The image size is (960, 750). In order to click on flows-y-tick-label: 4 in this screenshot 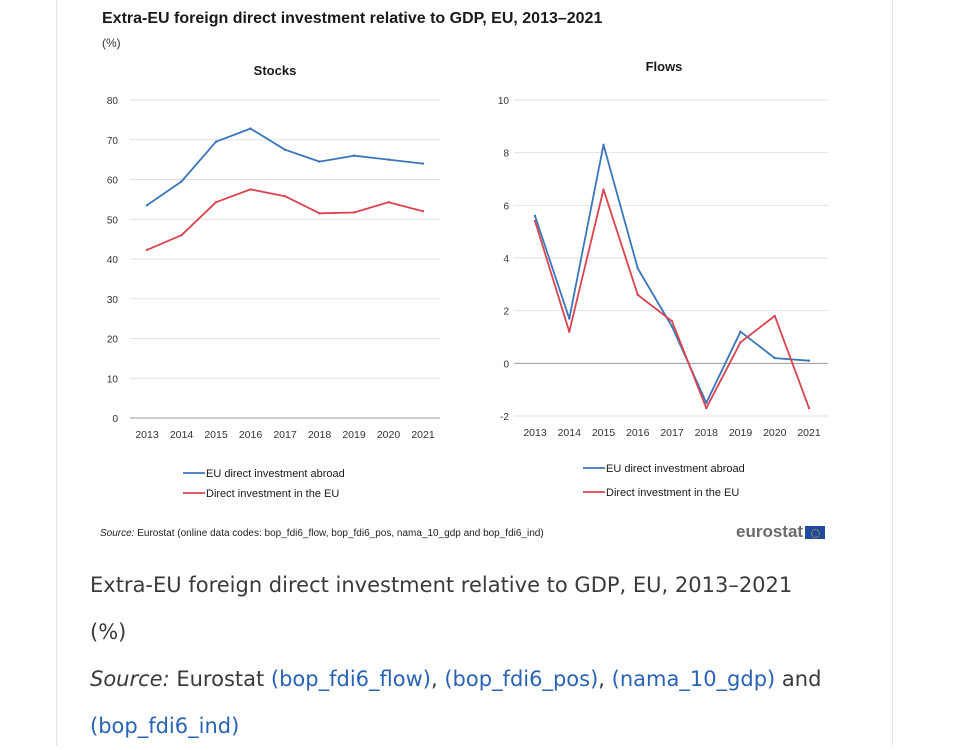, I will do `click(506, 259)`.